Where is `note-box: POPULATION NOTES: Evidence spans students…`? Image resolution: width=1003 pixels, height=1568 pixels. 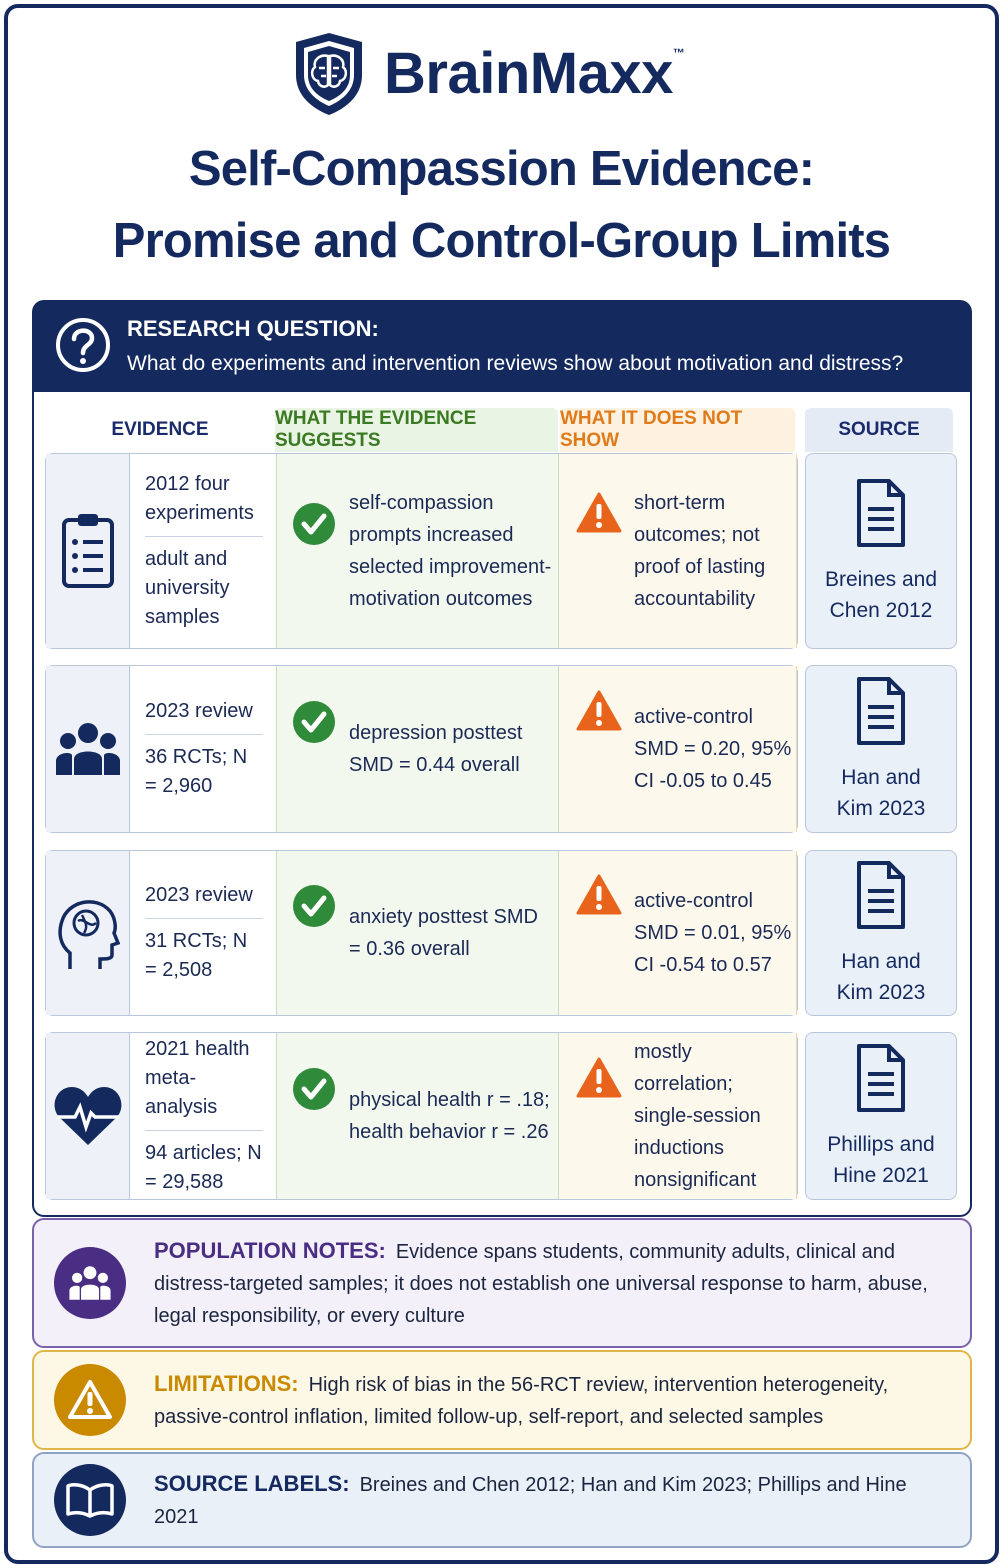
note-box: POPULATION NOTES: Evidence spans students… is located at coordinates (502, 1283).